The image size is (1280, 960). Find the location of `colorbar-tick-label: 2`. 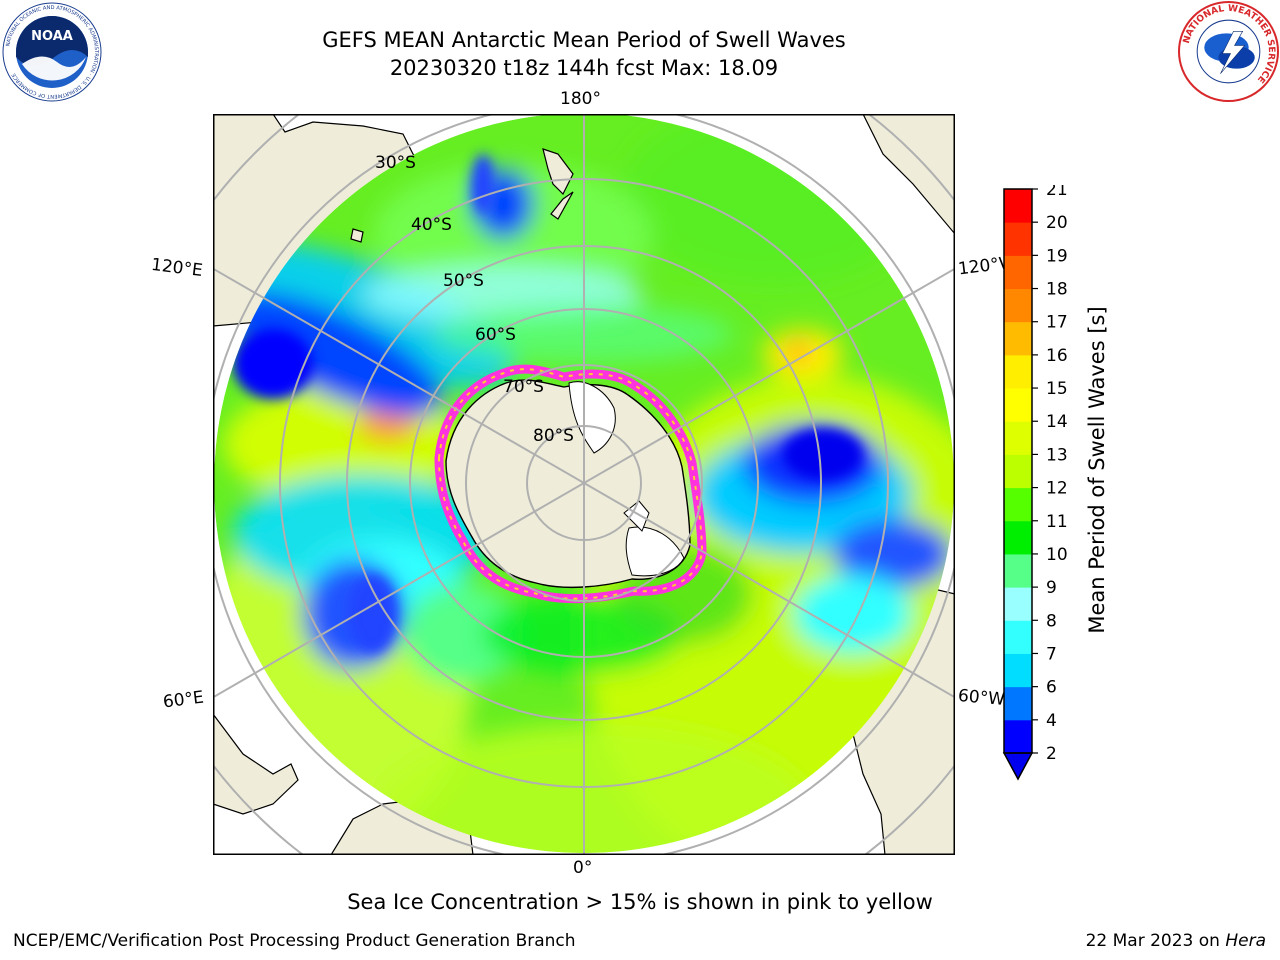

colorbar-tick-label: 2 is located at coordinates (1051, 754).